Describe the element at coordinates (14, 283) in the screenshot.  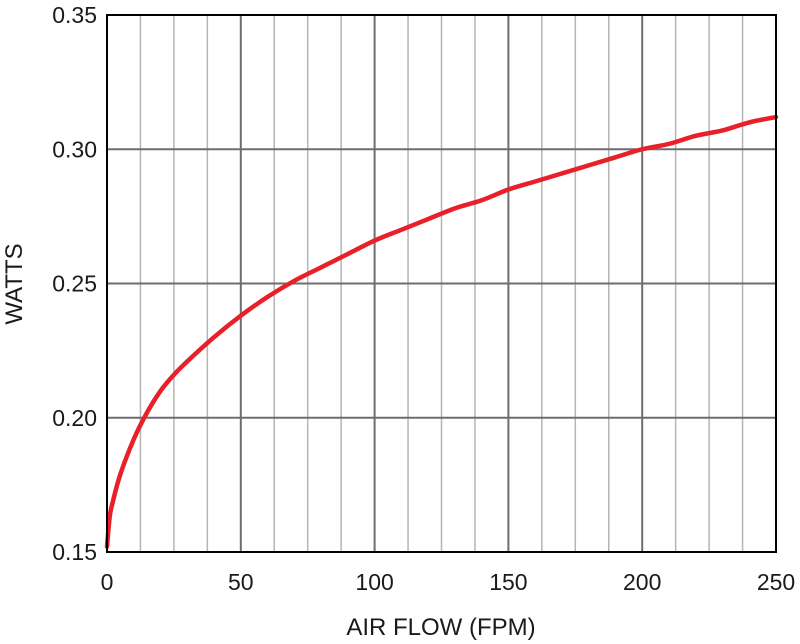
I see `y-axis-title: WATTS` at that location.